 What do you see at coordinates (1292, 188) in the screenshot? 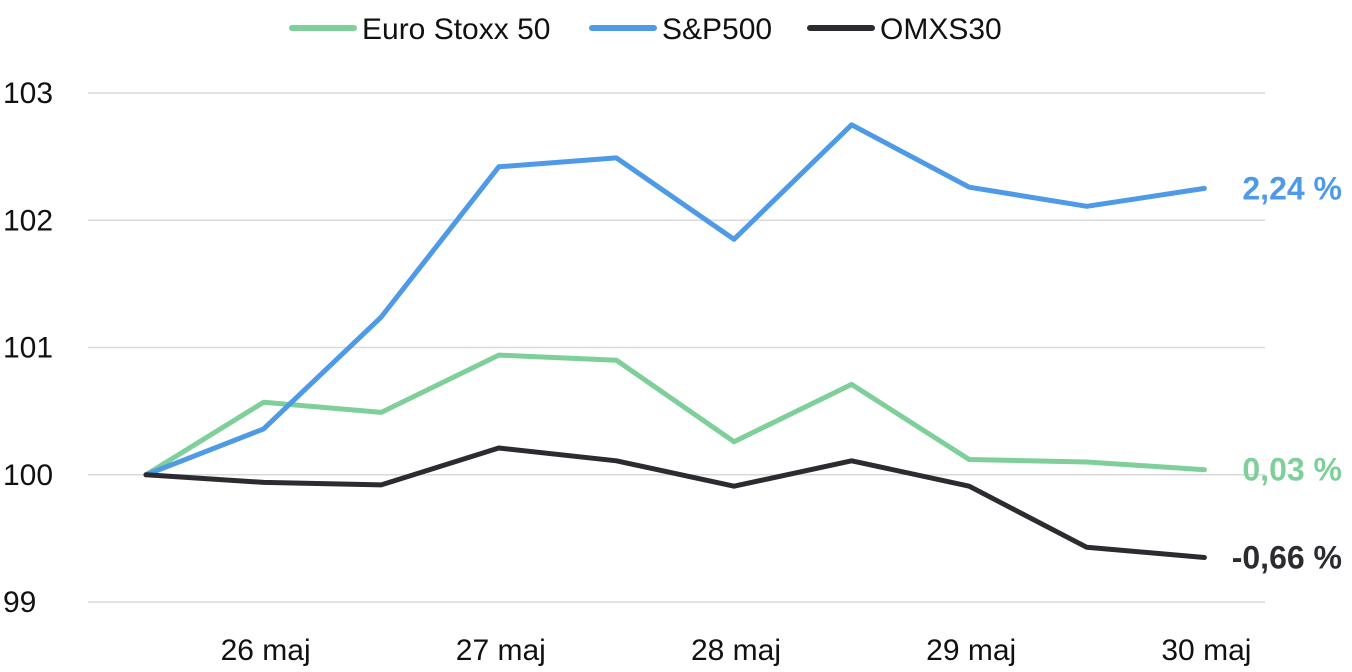
I see `end-value-label: 2,24 %` at bounding box center [1292, 188].